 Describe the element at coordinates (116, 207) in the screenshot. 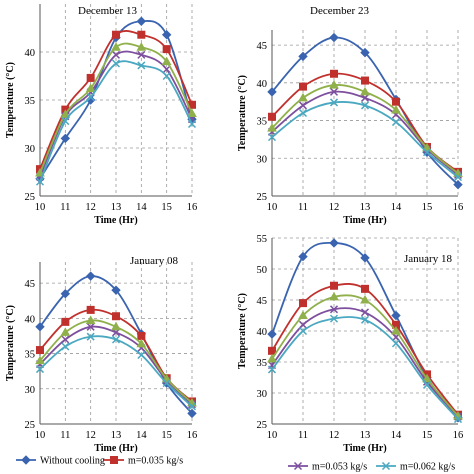

I see `x-tick-label: 13` at that location.